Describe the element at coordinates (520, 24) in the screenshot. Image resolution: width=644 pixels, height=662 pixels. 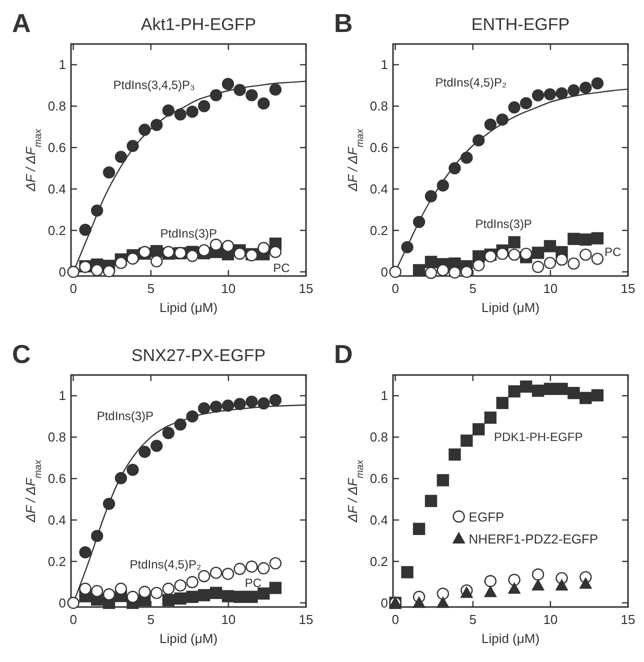
I see `chart-title: ENTH-EGFP` at that location.